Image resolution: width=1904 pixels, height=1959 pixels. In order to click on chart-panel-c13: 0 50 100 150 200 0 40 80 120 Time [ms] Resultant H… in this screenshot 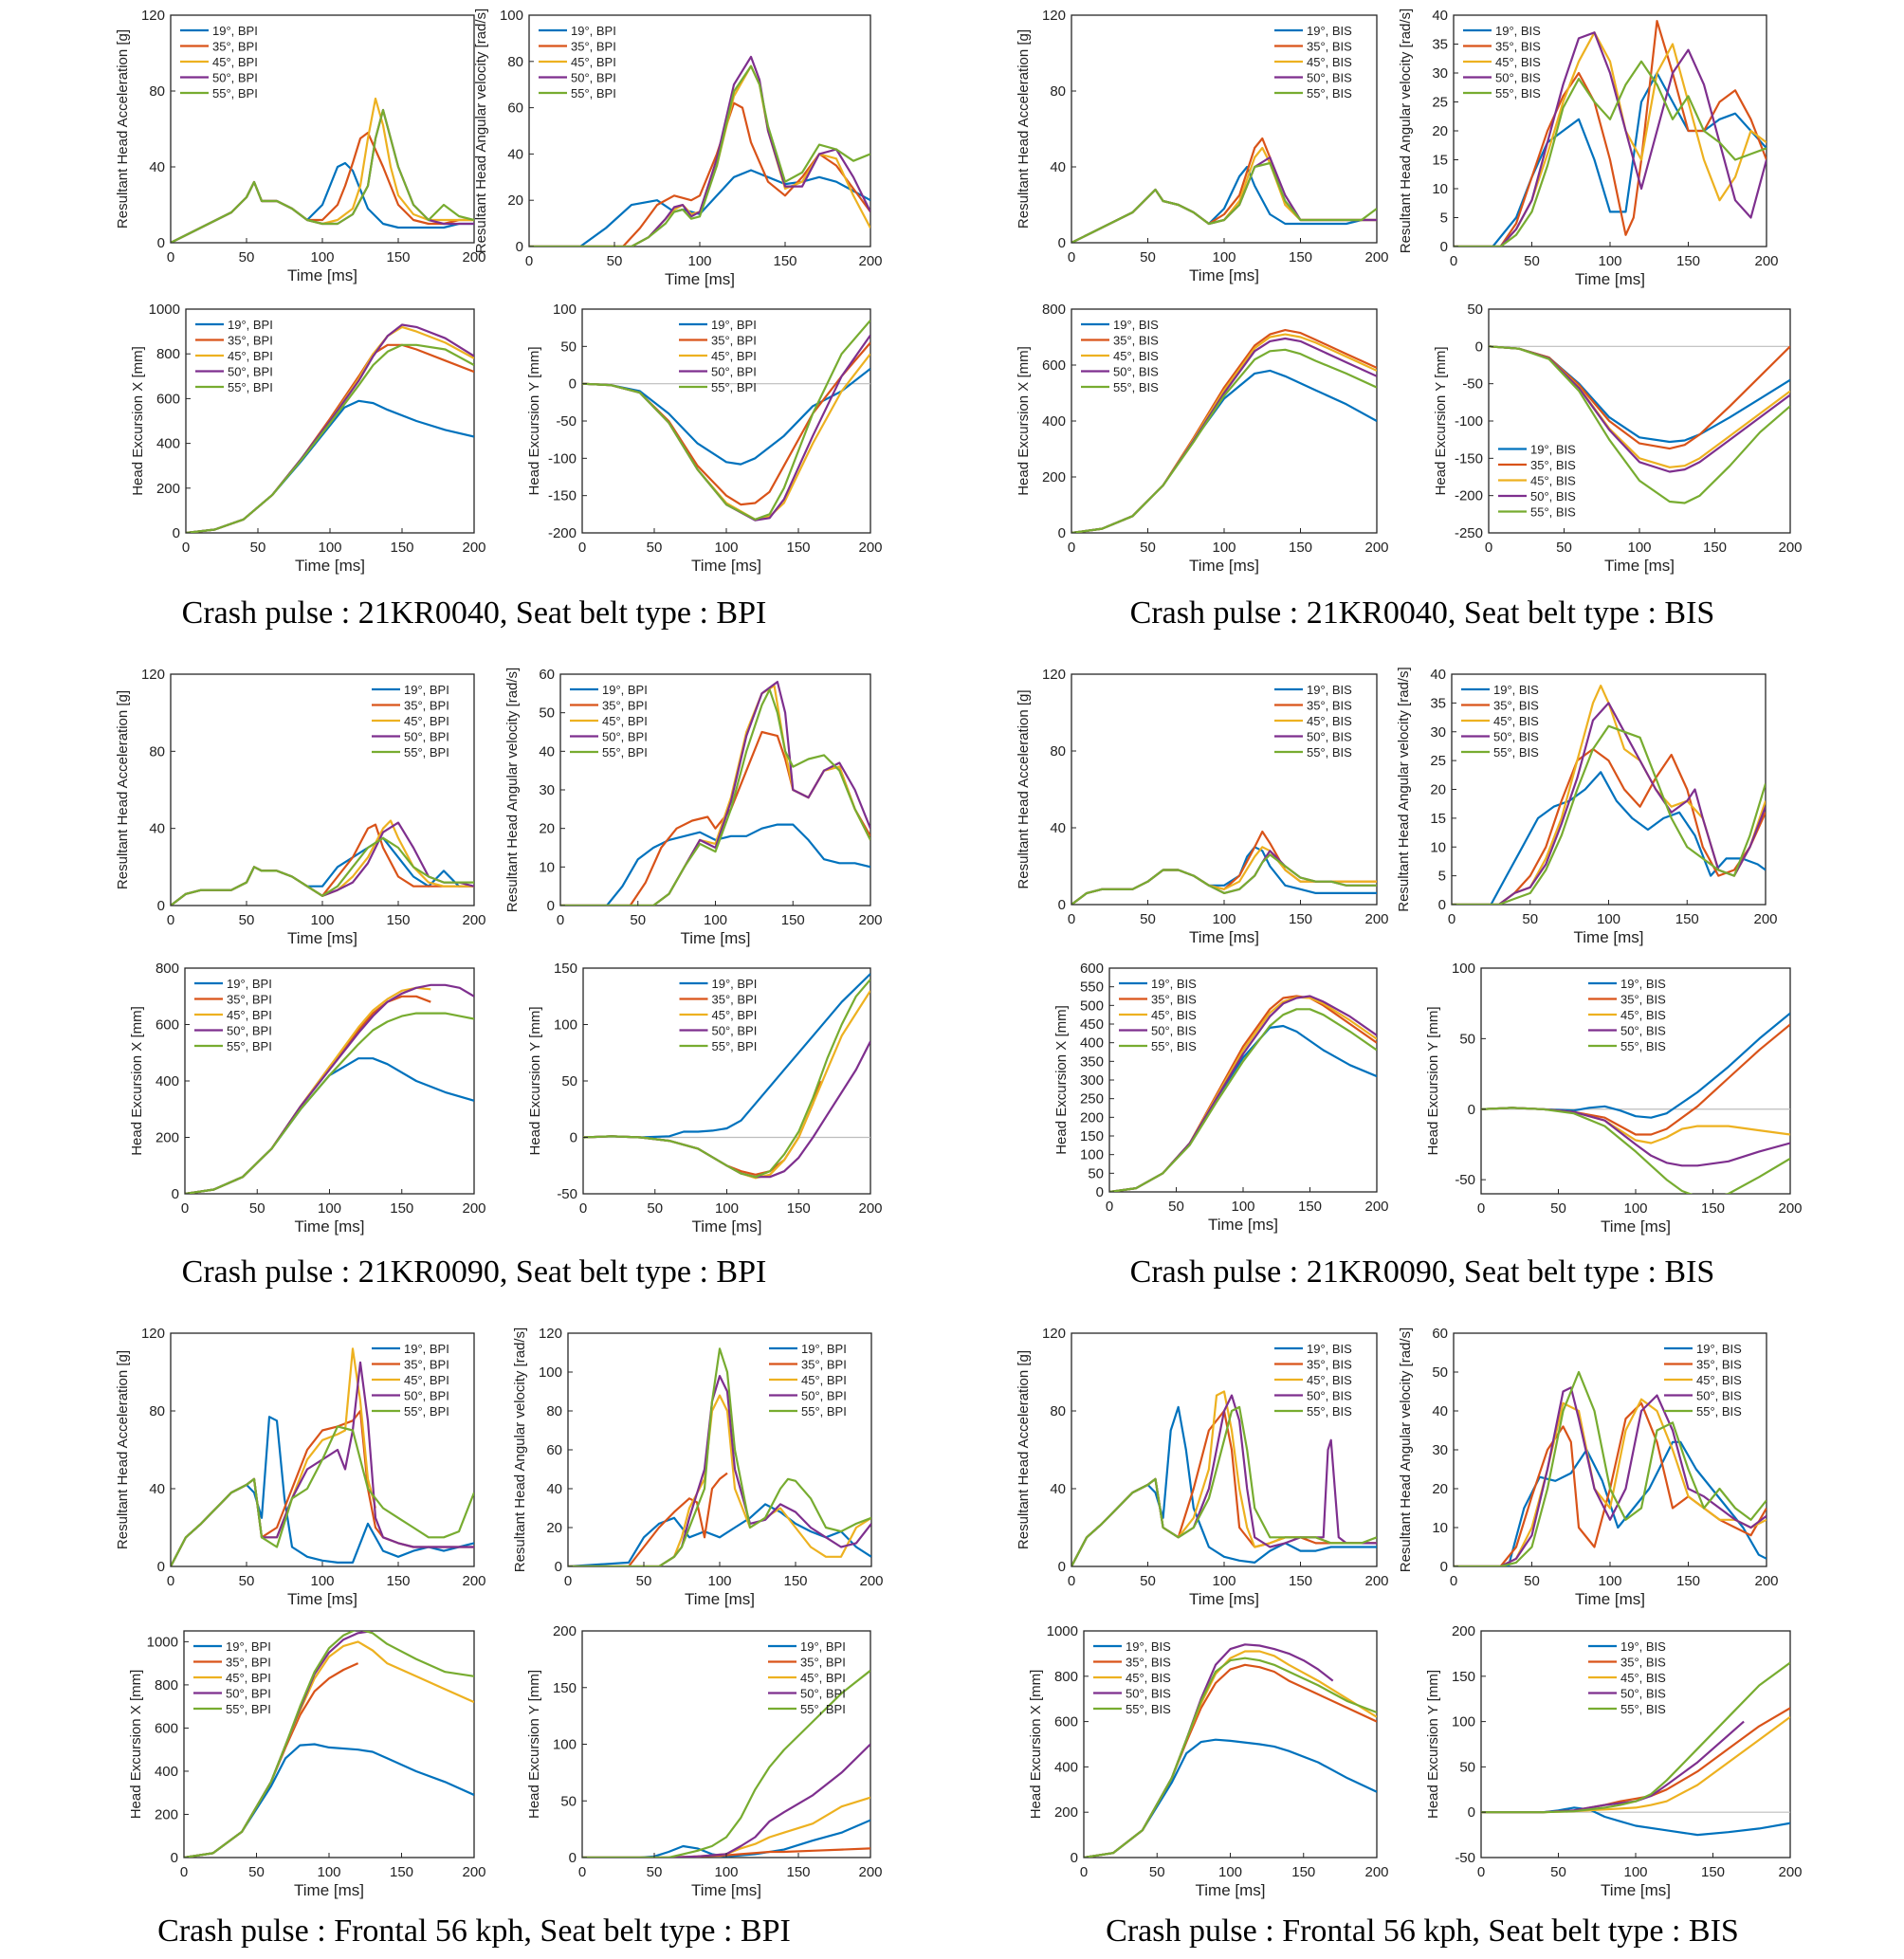, I will do `click(1202, 807)`.